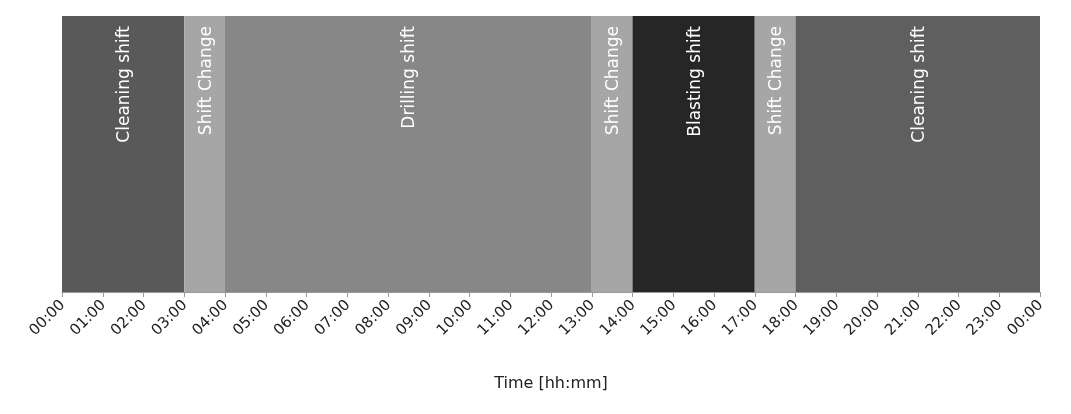 Image resolution: width=1071 pixels, height=414 pixels. Describe the element at coordinates (550, 382) in the screenshot. I see `x-axis-title: Time [hh:mm]` at that location.